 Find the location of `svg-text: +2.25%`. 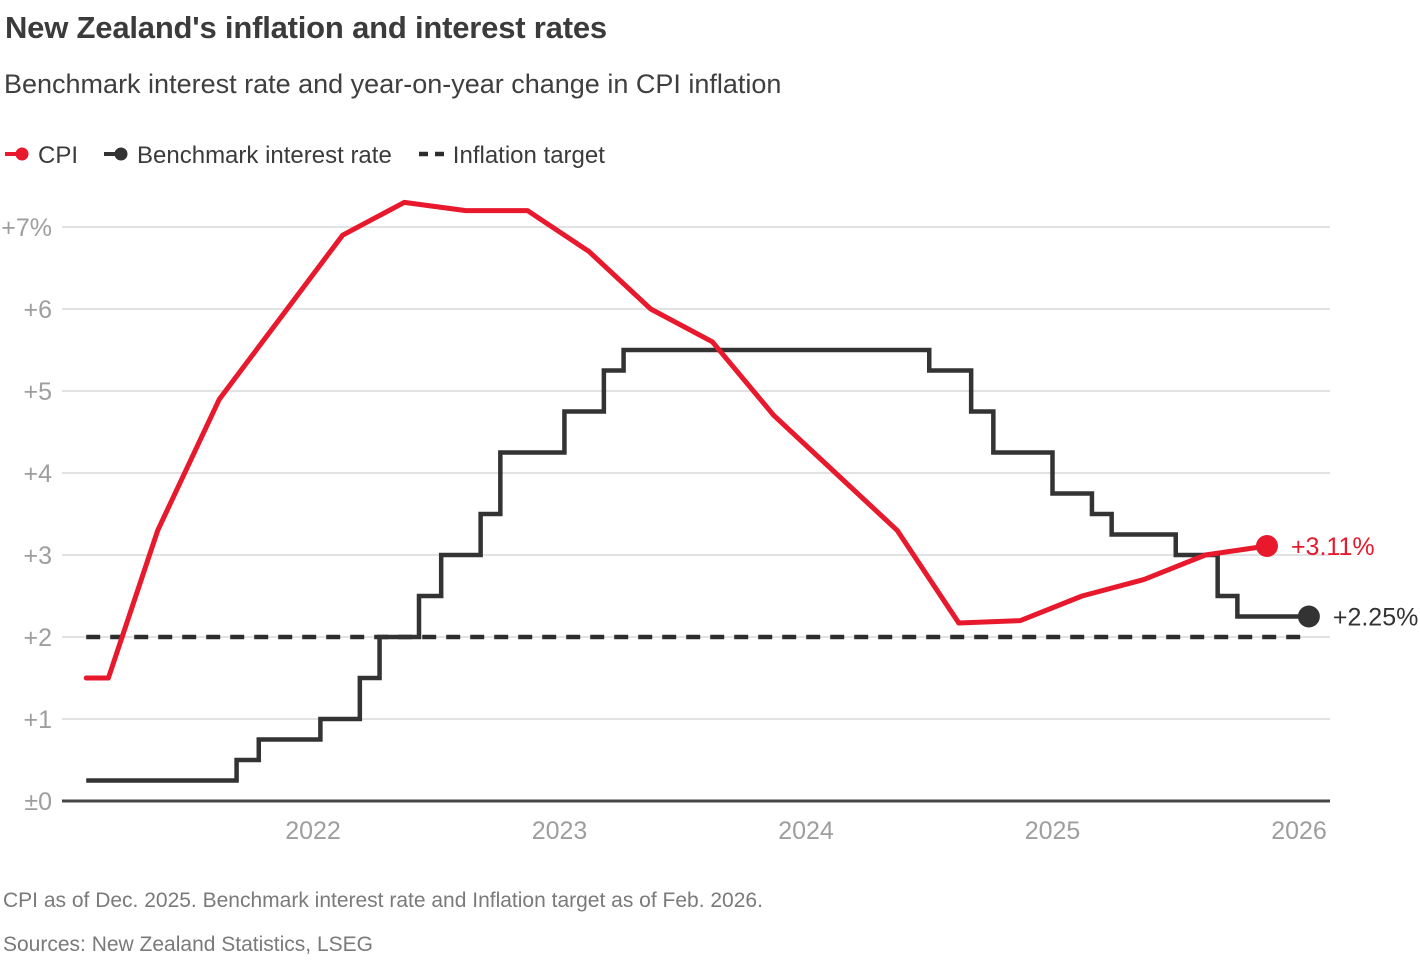

svg-text: +2.25% is located at coordinates (1376, 618).